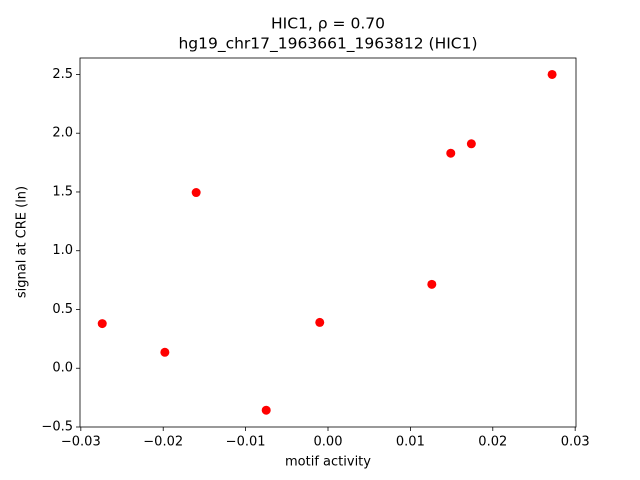 This screenshot has height=480, width=640. Describe the element at coordinates (328, 442) in the screenshot. I see `x-tick-label: 0.00` at that location.